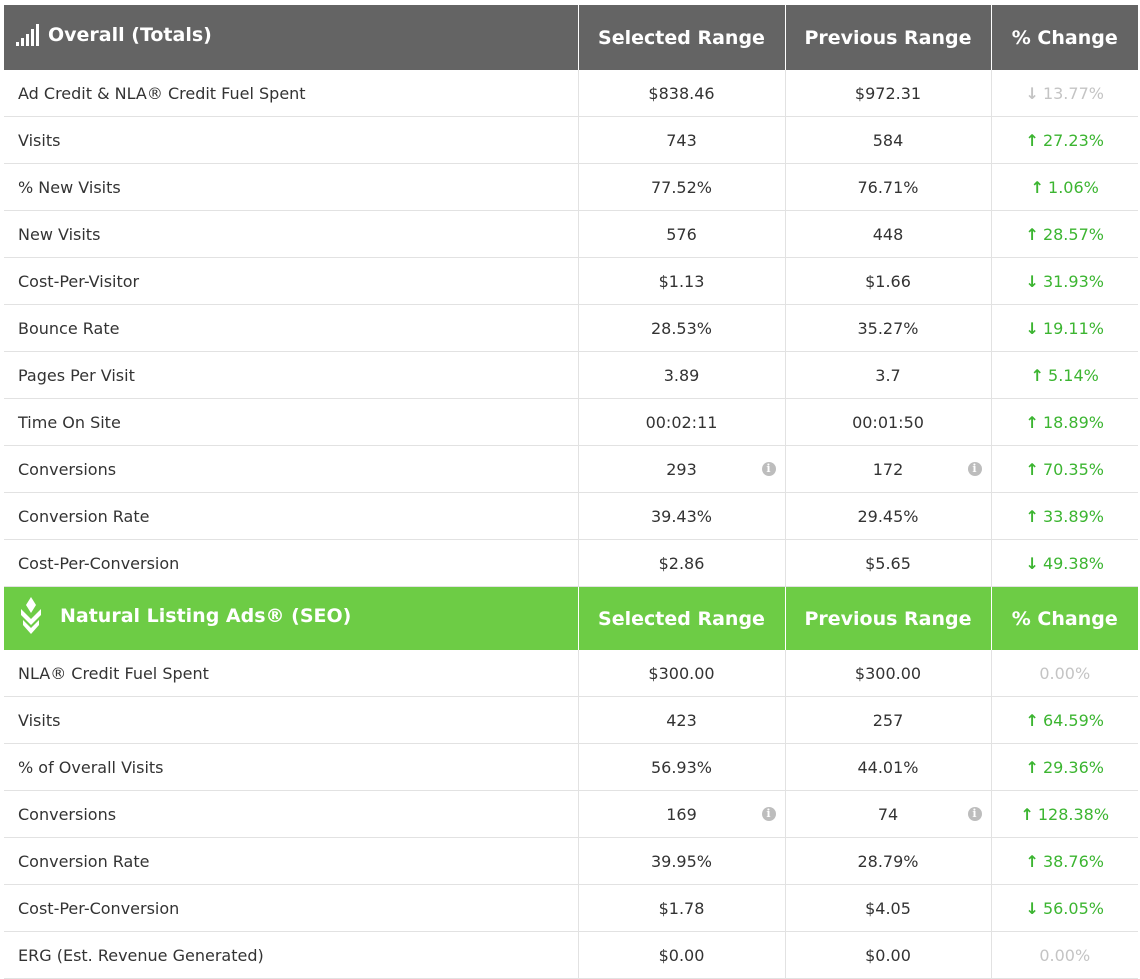 The height and width of the screenshot is (979, 1140). I want to click on overall-selected-range-header: Selected Range, so click(681, 37).